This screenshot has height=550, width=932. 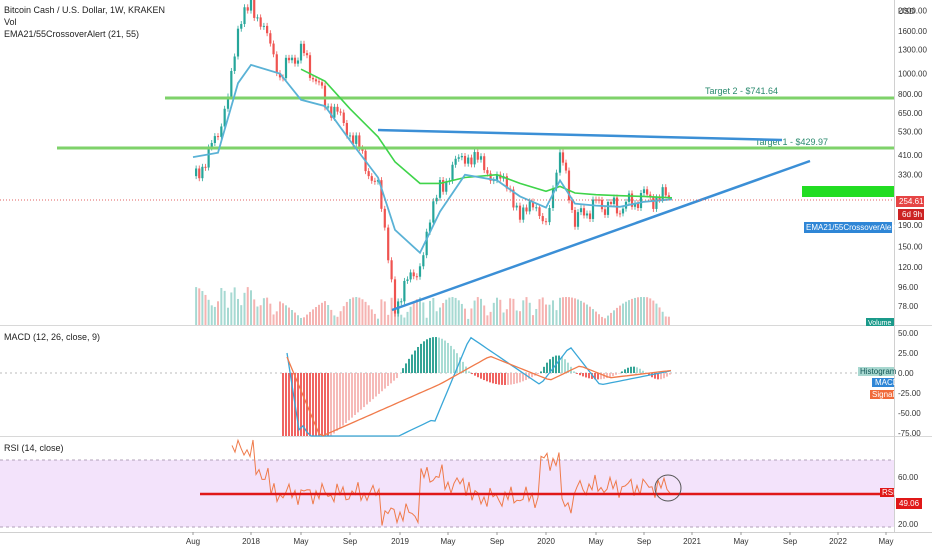 I want to click on resistance-trendline, so click(x=580, y=135).